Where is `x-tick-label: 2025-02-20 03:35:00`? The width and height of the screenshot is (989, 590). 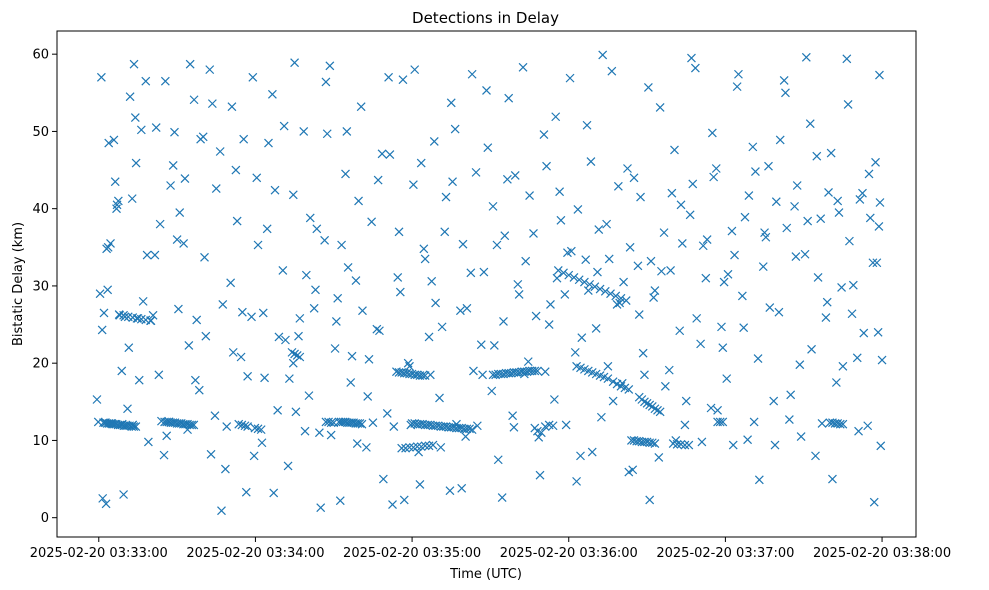
x-tick-label: 2025-02-20 03:35:00 is located at coordinates (412, 553).